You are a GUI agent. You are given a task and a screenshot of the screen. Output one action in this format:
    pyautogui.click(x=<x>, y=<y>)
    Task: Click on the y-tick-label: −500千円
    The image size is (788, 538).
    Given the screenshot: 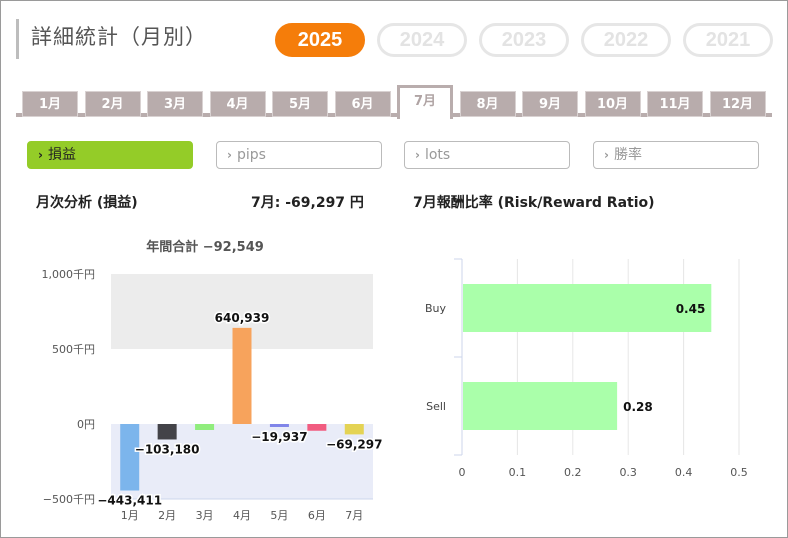 What is the action you would take?
    pyautogui.click(x=69, y=499)
    